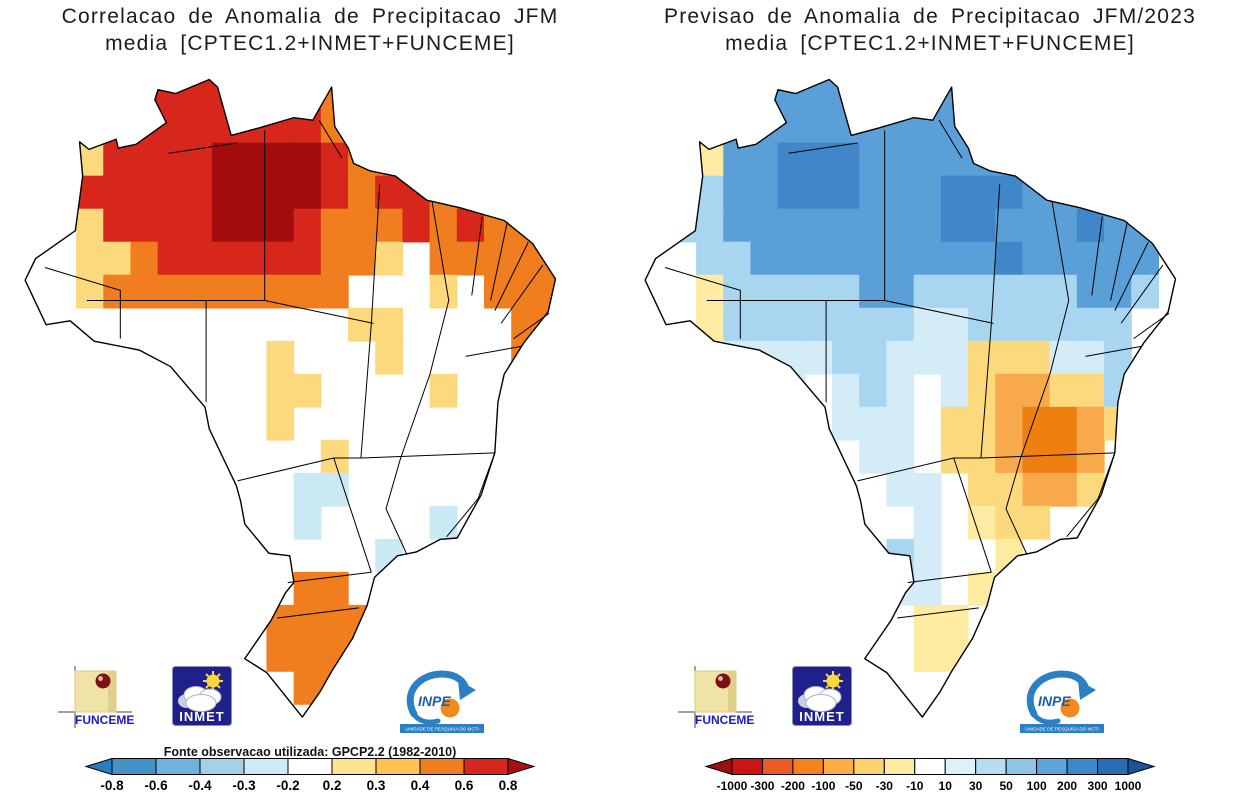  What do you see at coordinates (156, 785) in the screenshot?
I see `svg-text: -0.6` at bounding box center [156, 785].